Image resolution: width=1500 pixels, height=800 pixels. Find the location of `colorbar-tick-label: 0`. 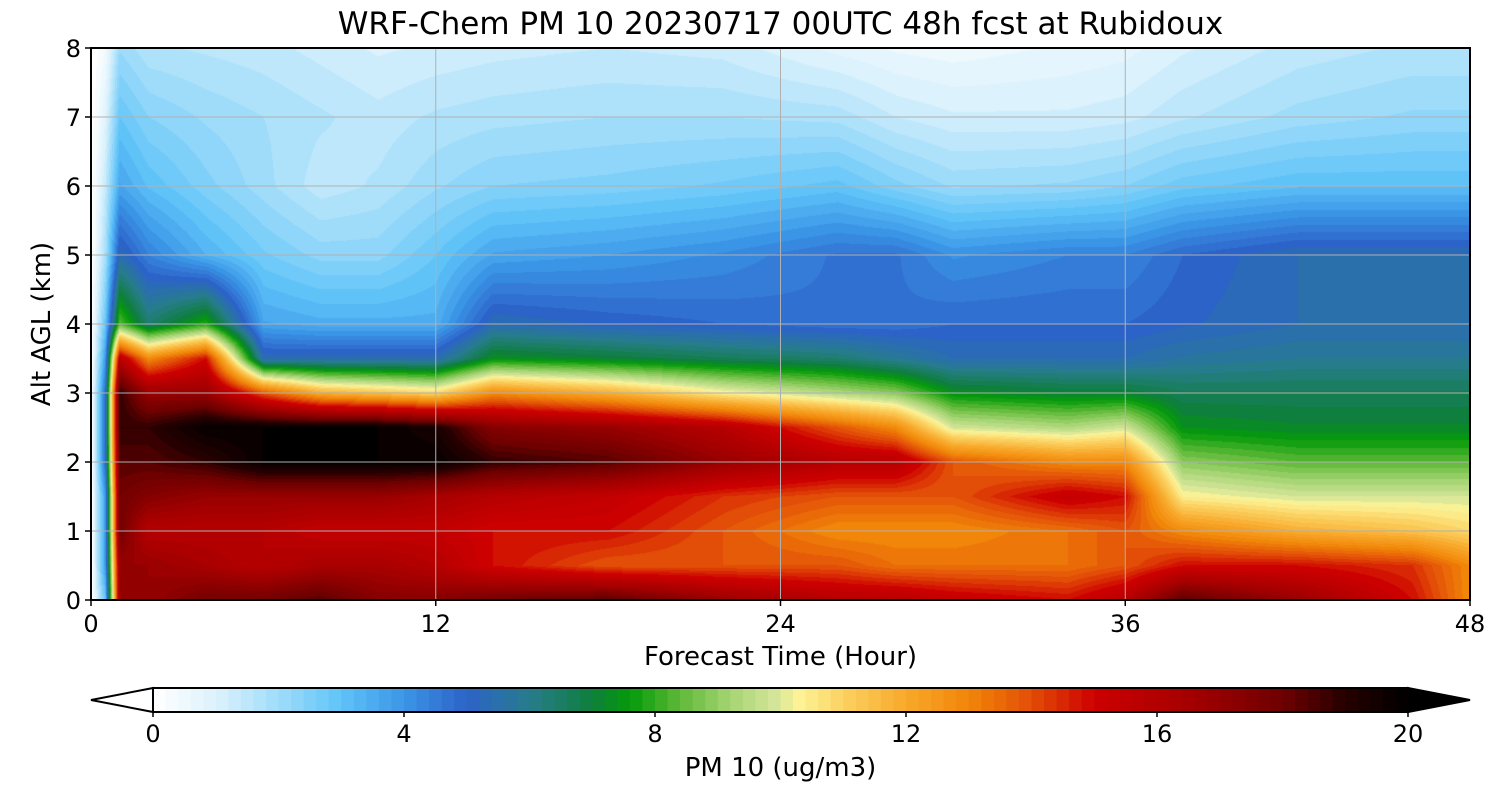

colorbar-tick-label: 0 is located at coordinates (152, 734).